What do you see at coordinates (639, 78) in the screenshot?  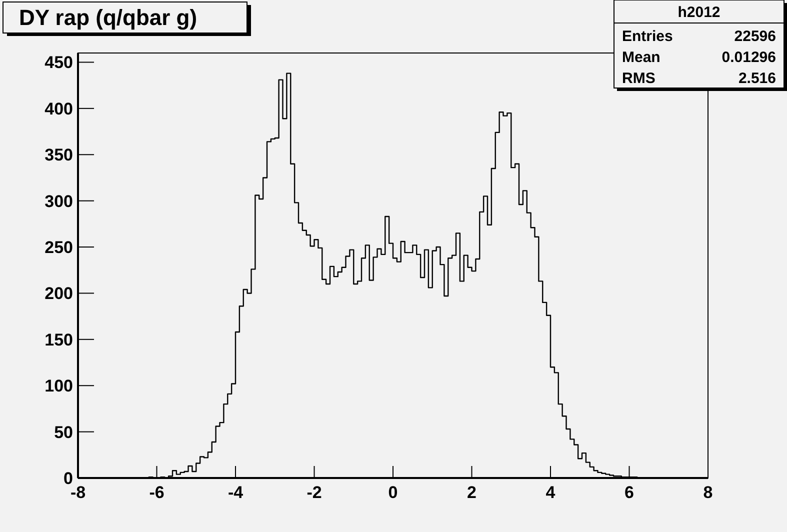 I see `annotation: RMS` at bounding box center [639, 78].